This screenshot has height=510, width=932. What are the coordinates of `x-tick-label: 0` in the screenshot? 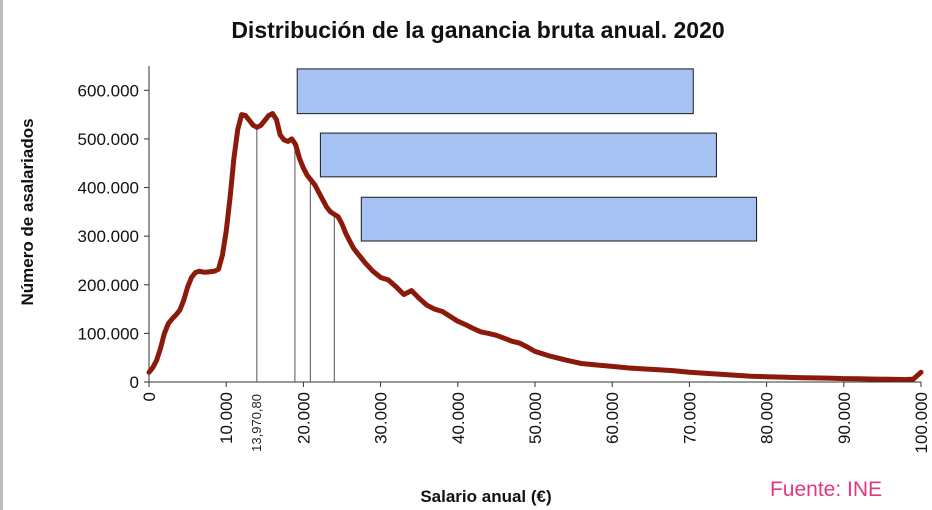 It's located at (149, 396).